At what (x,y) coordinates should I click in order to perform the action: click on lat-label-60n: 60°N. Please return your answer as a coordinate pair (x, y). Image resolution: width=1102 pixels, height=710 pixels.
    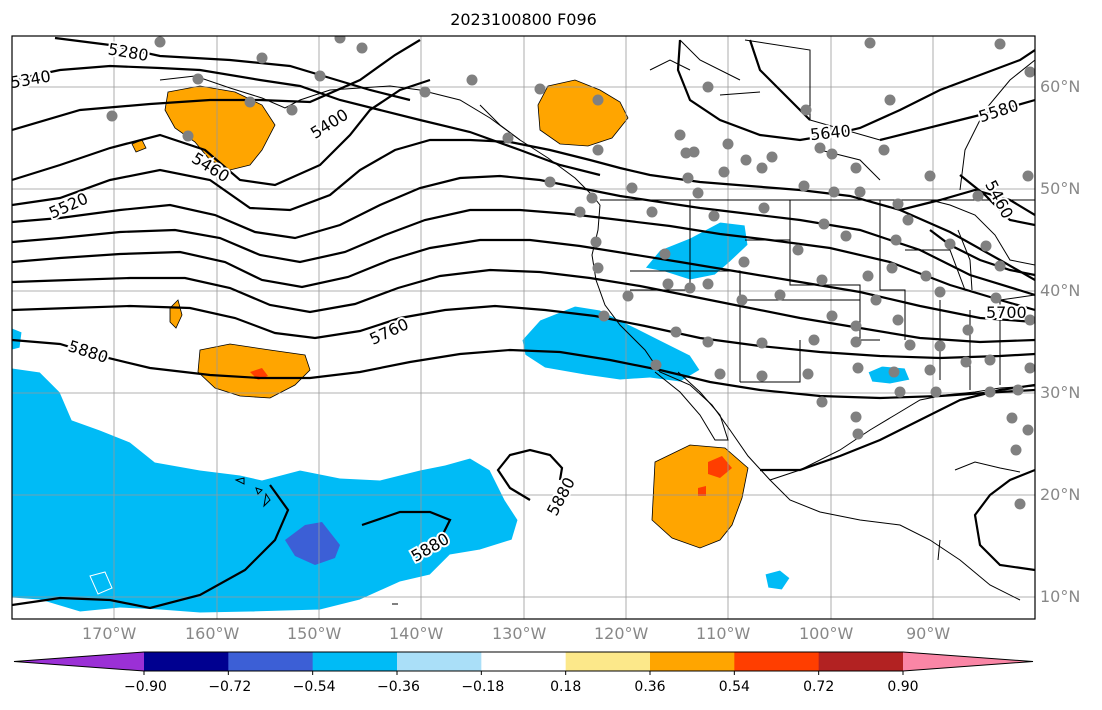
    Looking at the image, I should click on (1060, 86).